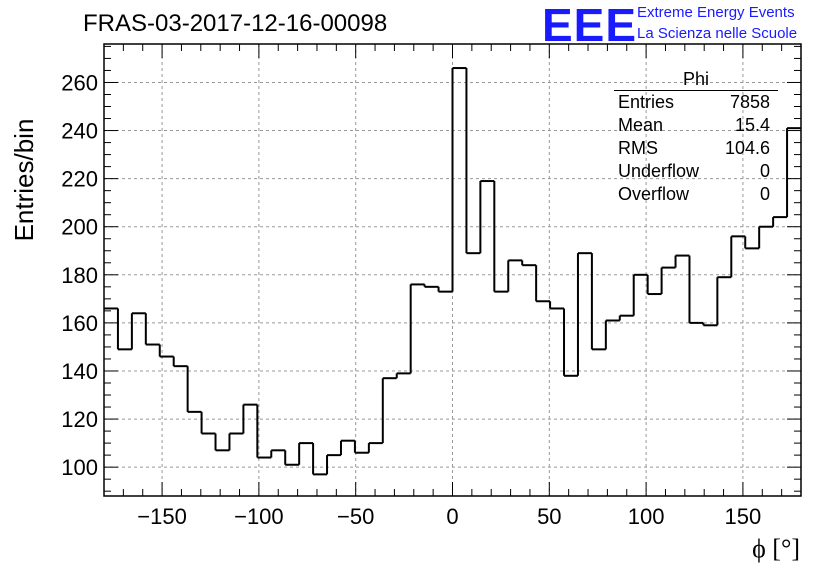 Image resolution: width=836 pixels, height=572 pixels. What do you see at coordinates (79, 275) in the screenshot?
I see `y-tick-label: 180` at bounding box center [79, 275].